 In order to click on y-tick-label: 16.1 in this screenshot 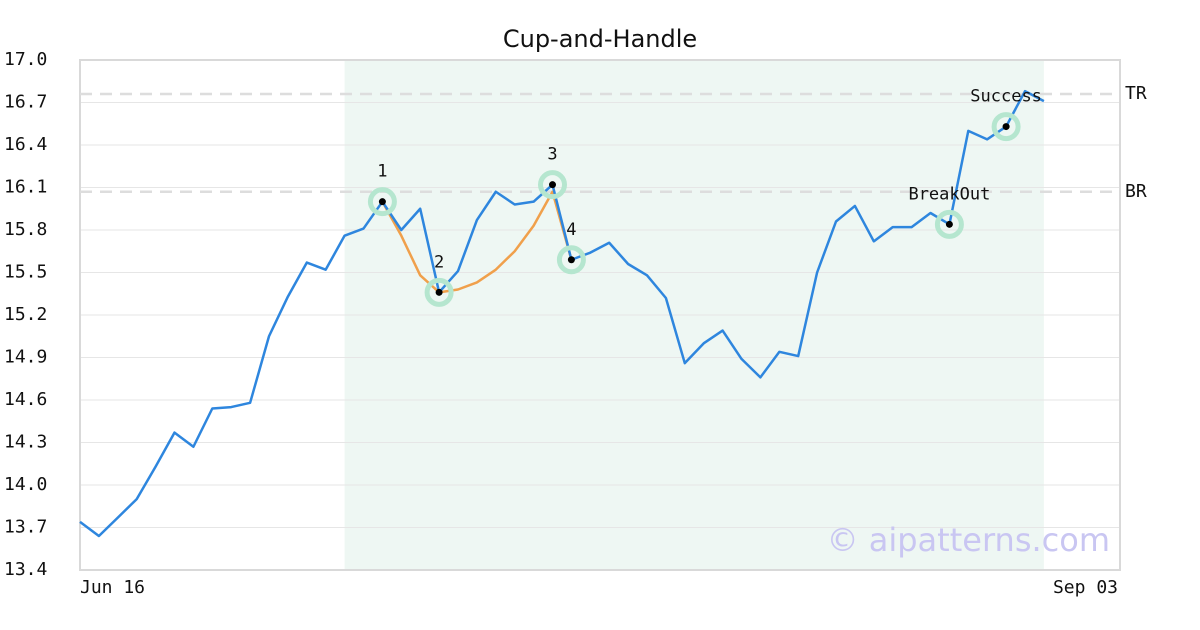, I will do `click(25, 187)`.